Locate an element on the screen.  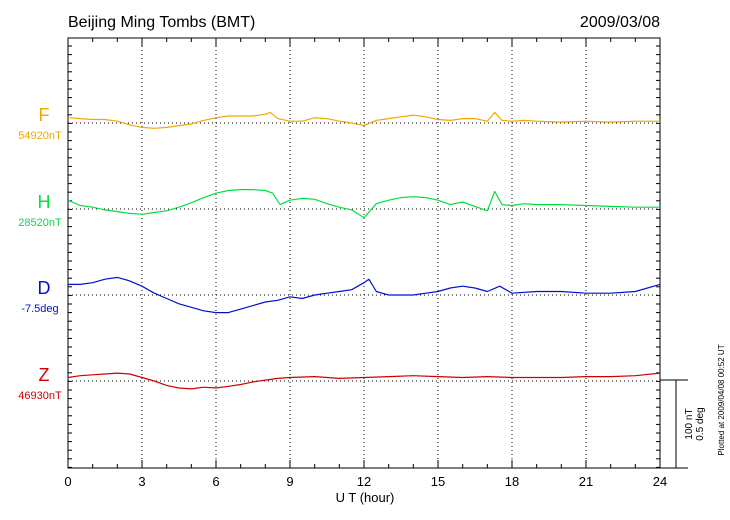
series-name-d: D is located at coordinates (44, 288).